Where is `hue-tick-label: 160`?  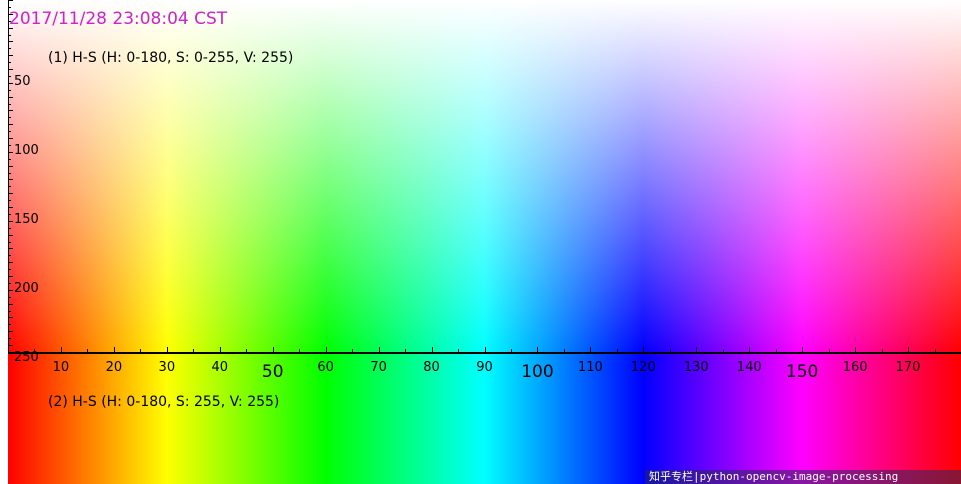 hue-tick-label: 160 is located at coordinates (855, 367).